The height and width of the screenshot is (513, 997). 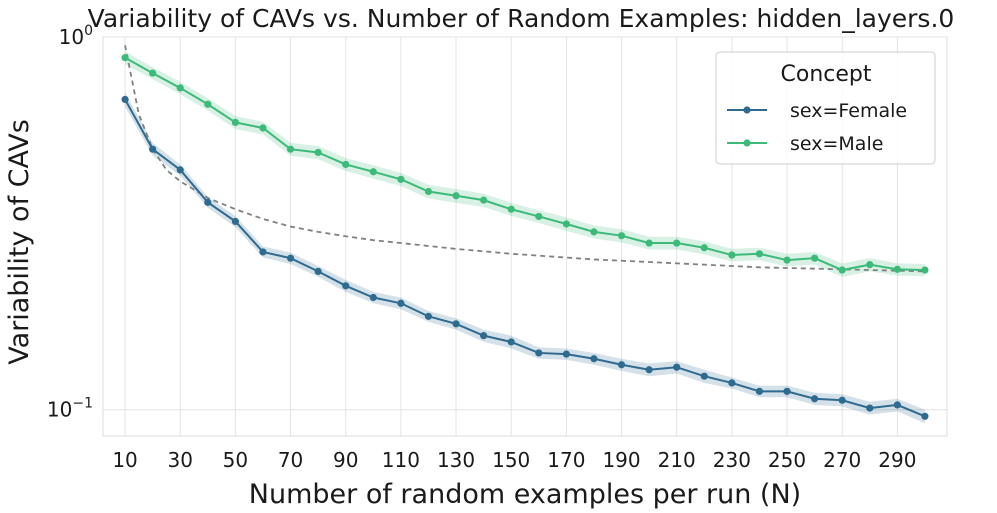 I want to click on x-tick-label: 90, so click(x=345, y=460).